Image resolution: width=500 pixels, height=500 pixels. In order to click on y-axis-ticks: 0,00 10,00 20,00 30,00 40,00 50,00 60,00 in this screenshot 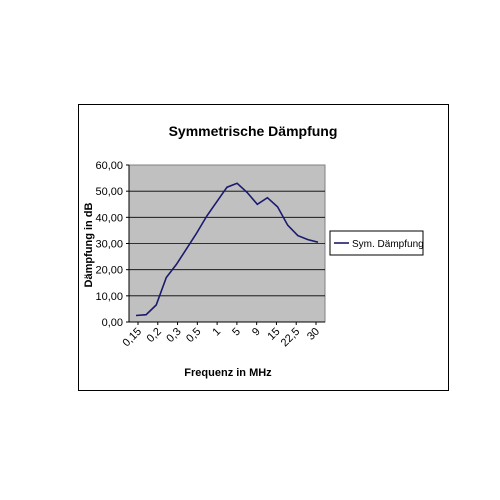, I will do `click(112, 244)`.